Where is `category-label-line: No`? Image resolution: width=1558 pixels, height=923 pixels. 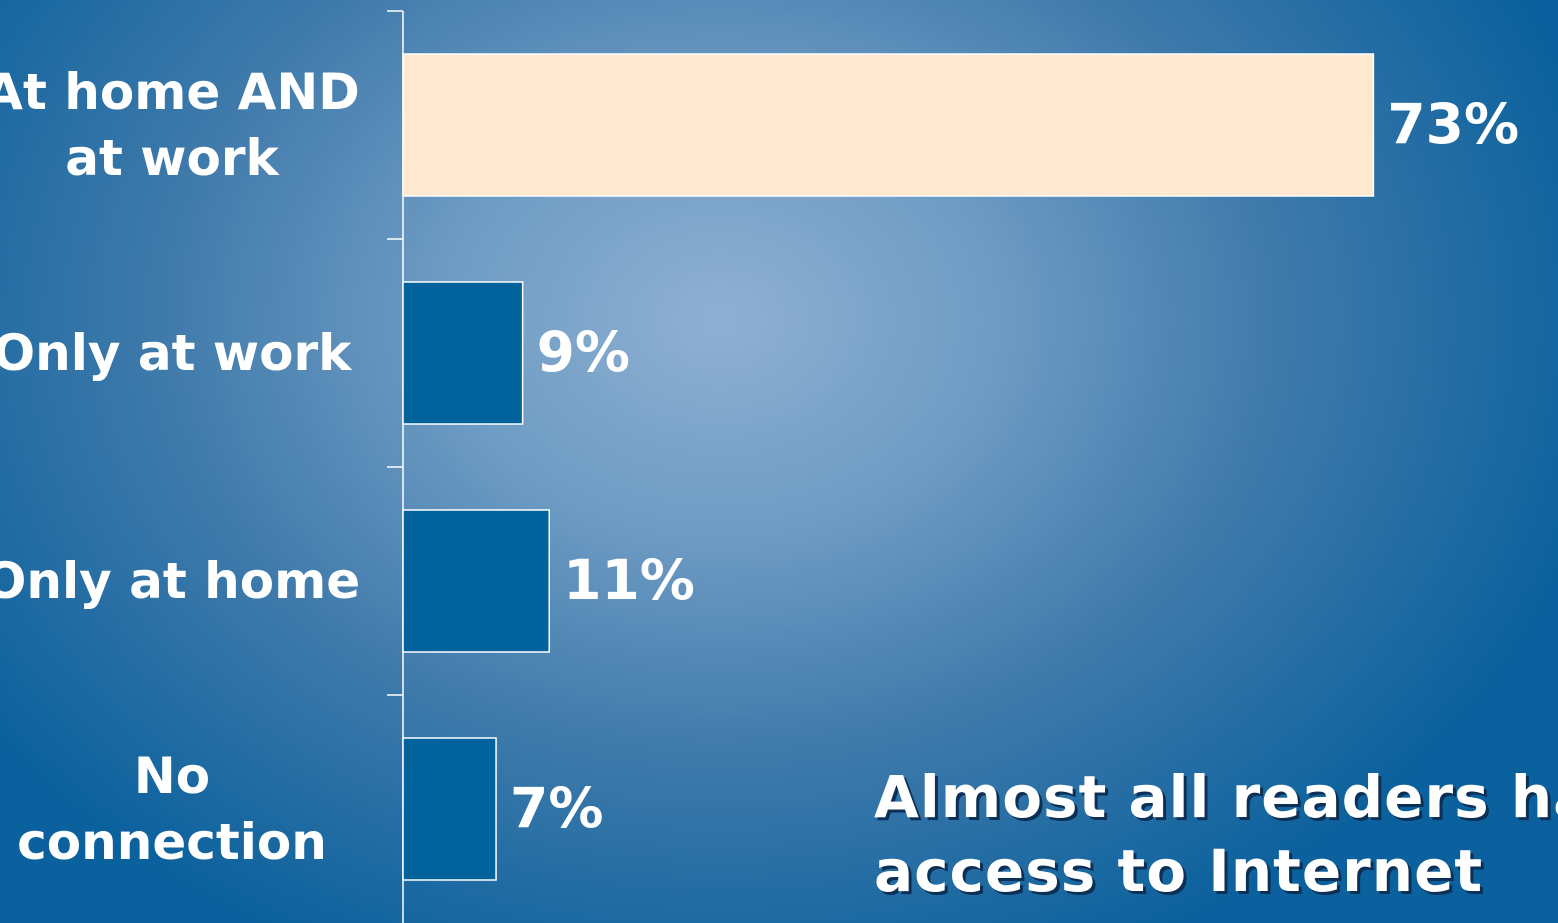
category-label-line: No is located at coordinates (172, 776).